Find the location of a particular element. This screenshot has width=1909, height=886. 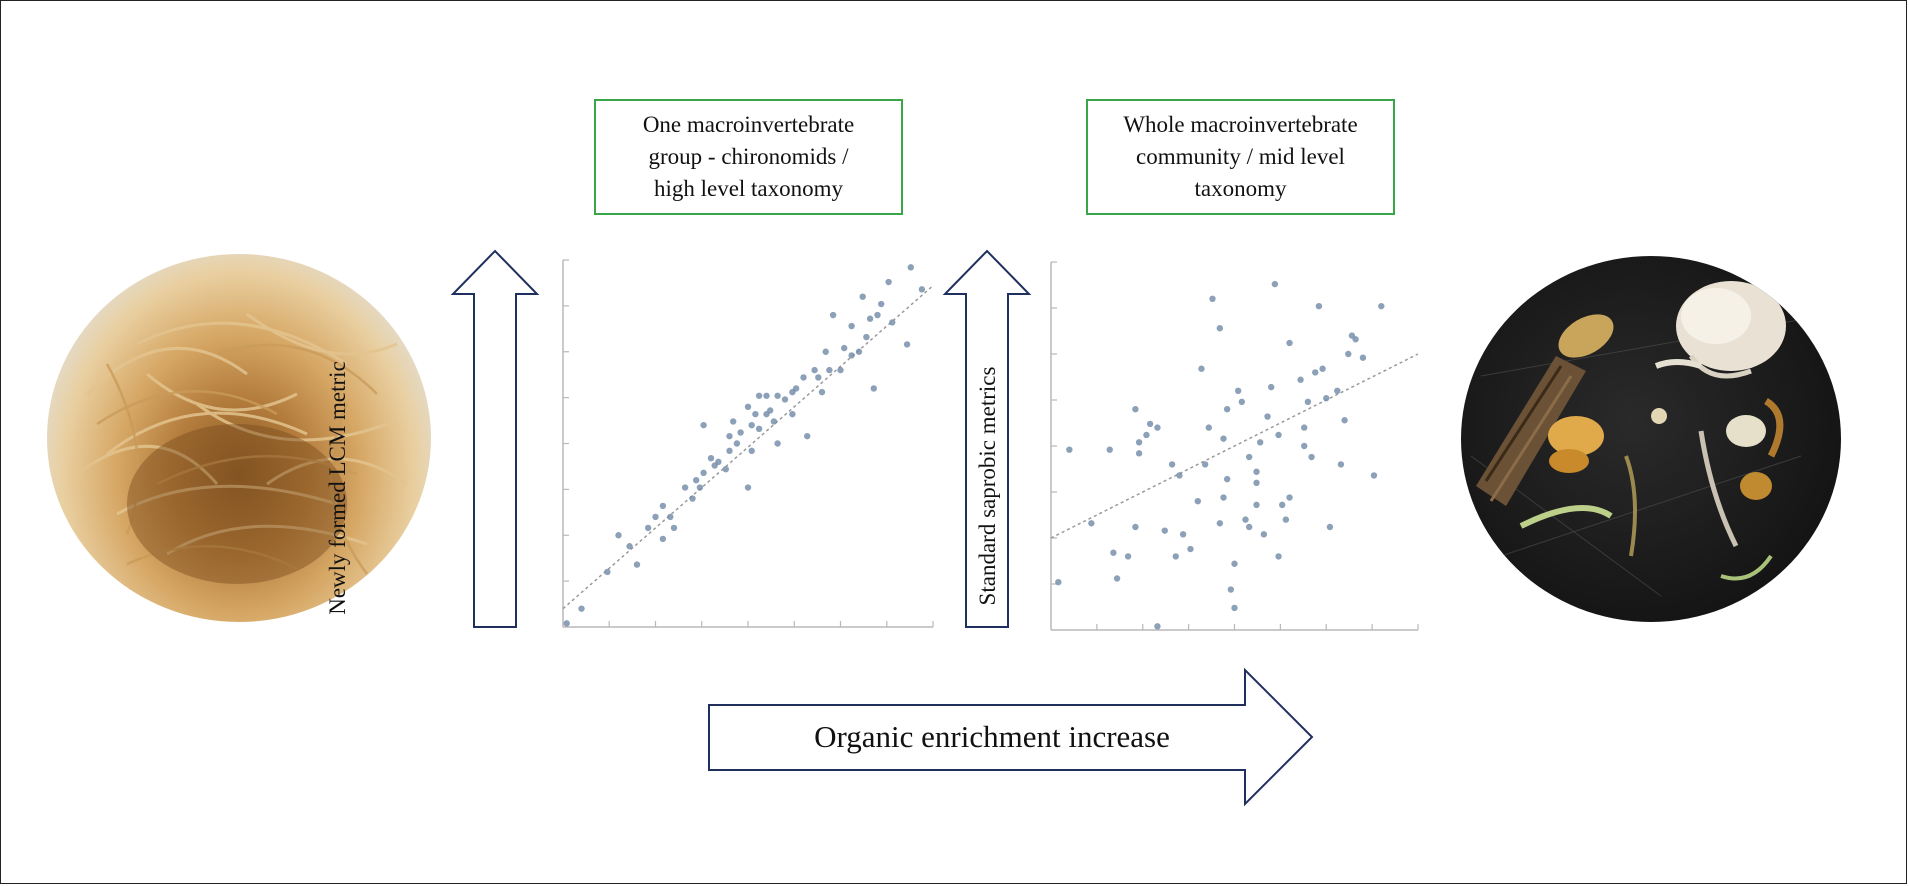

chart-left-trend-line is located at coordinates (748, 447).